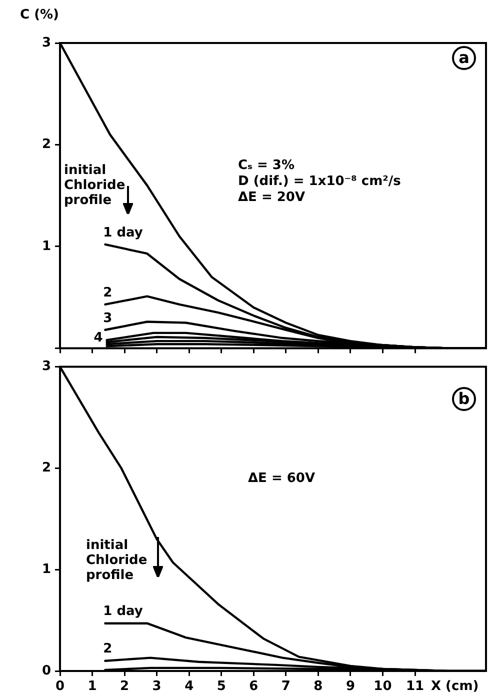  I want to click on x-axis-title: X (cm), so click(455, 686).